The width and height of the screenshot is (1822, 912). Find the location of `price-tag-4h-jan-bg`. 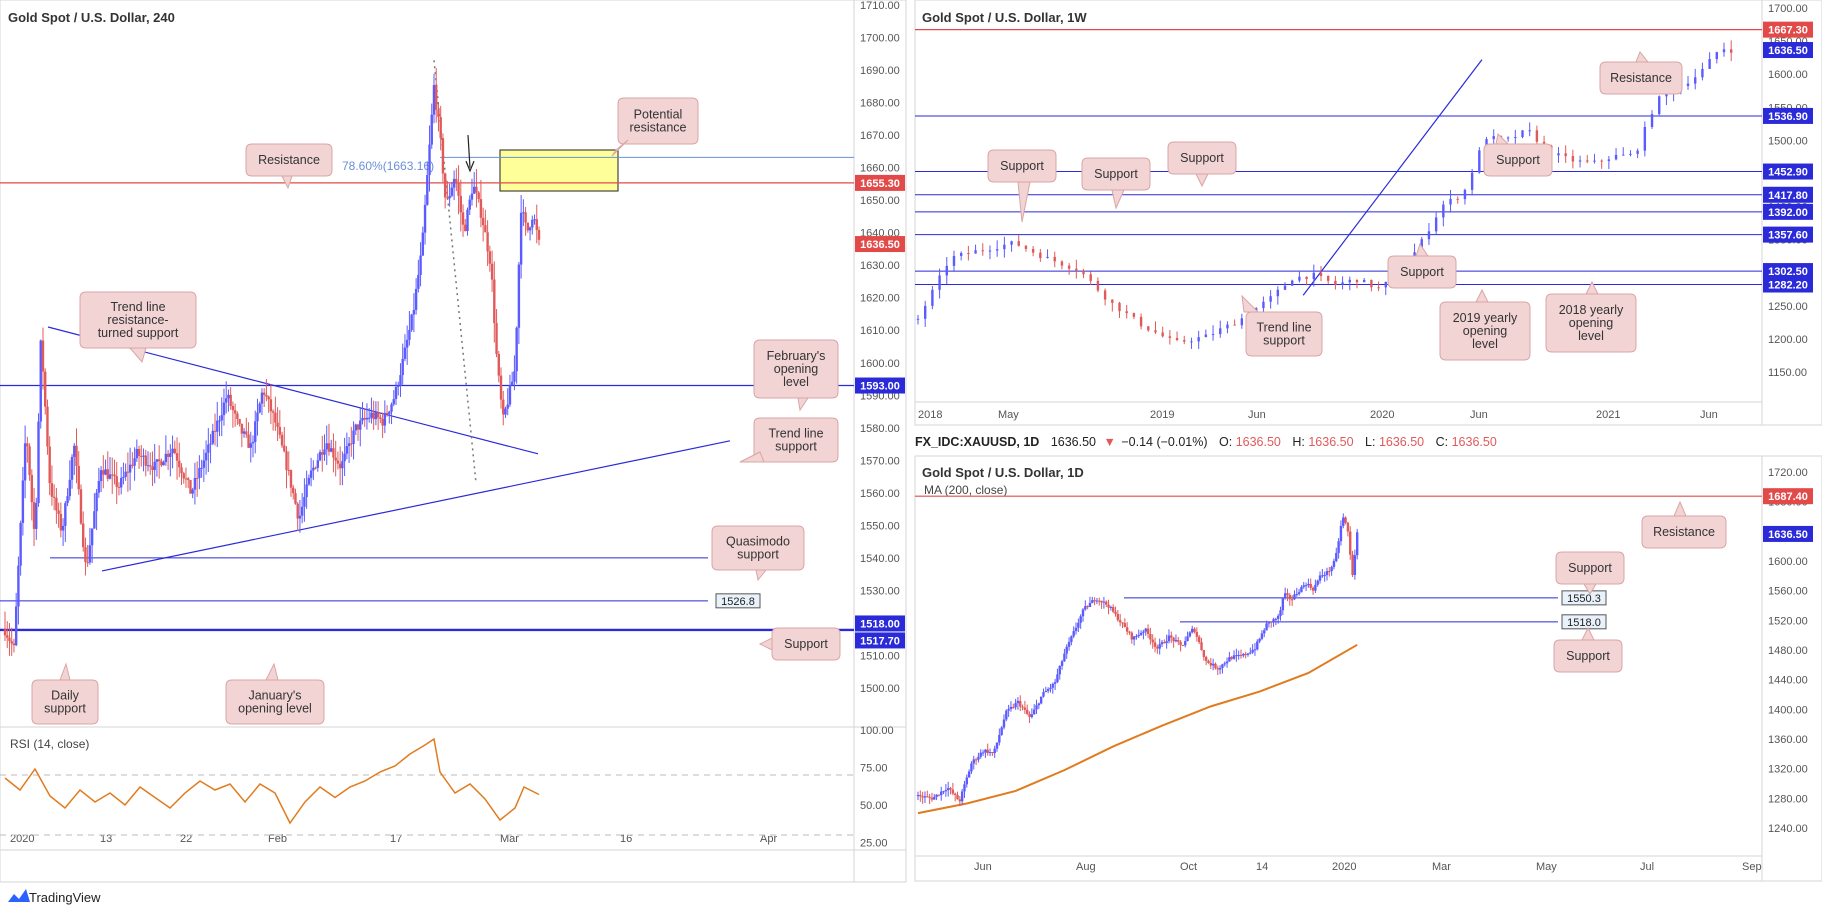

price-tag-4h-jan-bg is located at coordinates (880, 640).